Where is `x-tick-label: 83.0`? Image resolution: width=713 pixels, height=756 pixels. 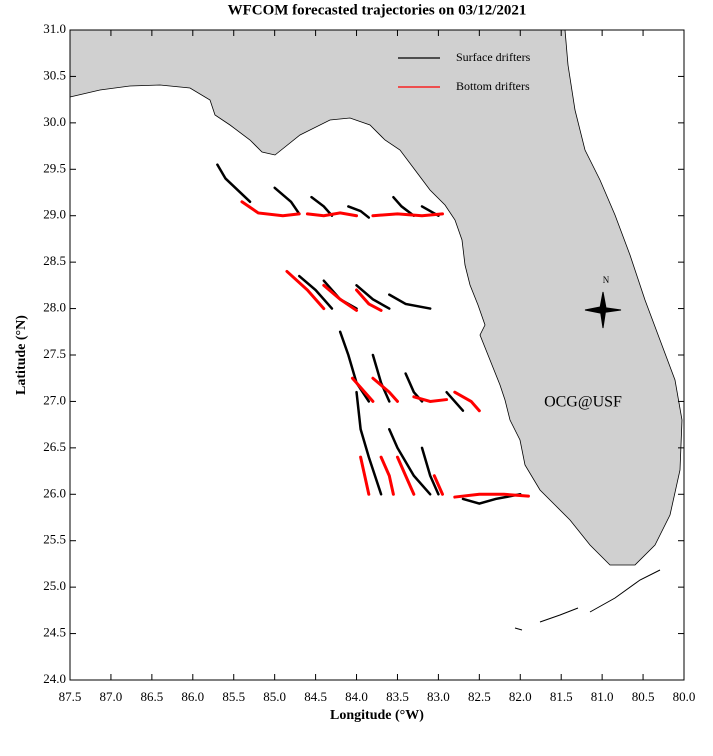
x-tick-label: 83.0 is located at coordinates (438, 696).